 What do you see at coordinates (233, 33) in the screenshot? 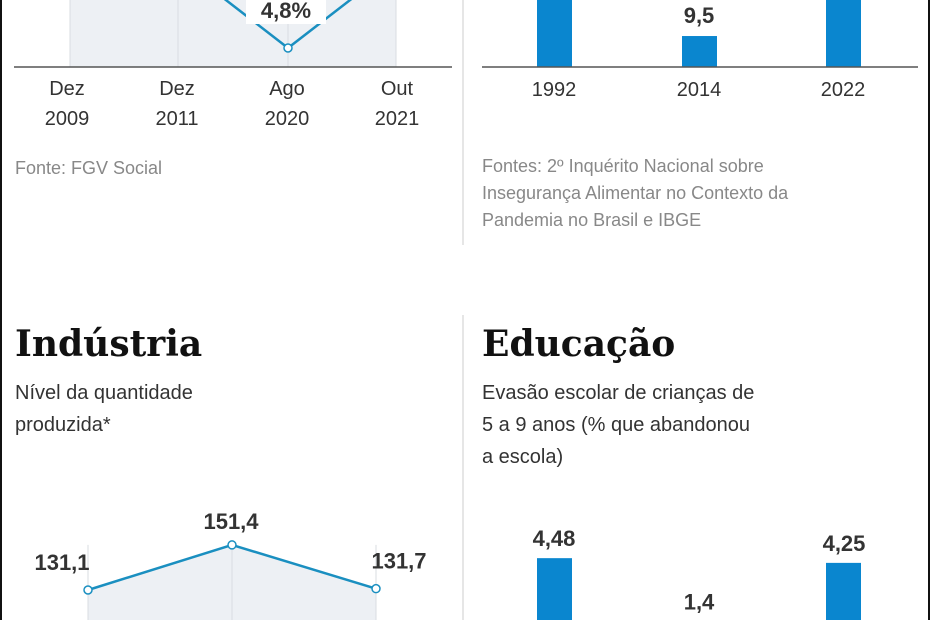
I see `chart-area` at bounding box center [233, 33].